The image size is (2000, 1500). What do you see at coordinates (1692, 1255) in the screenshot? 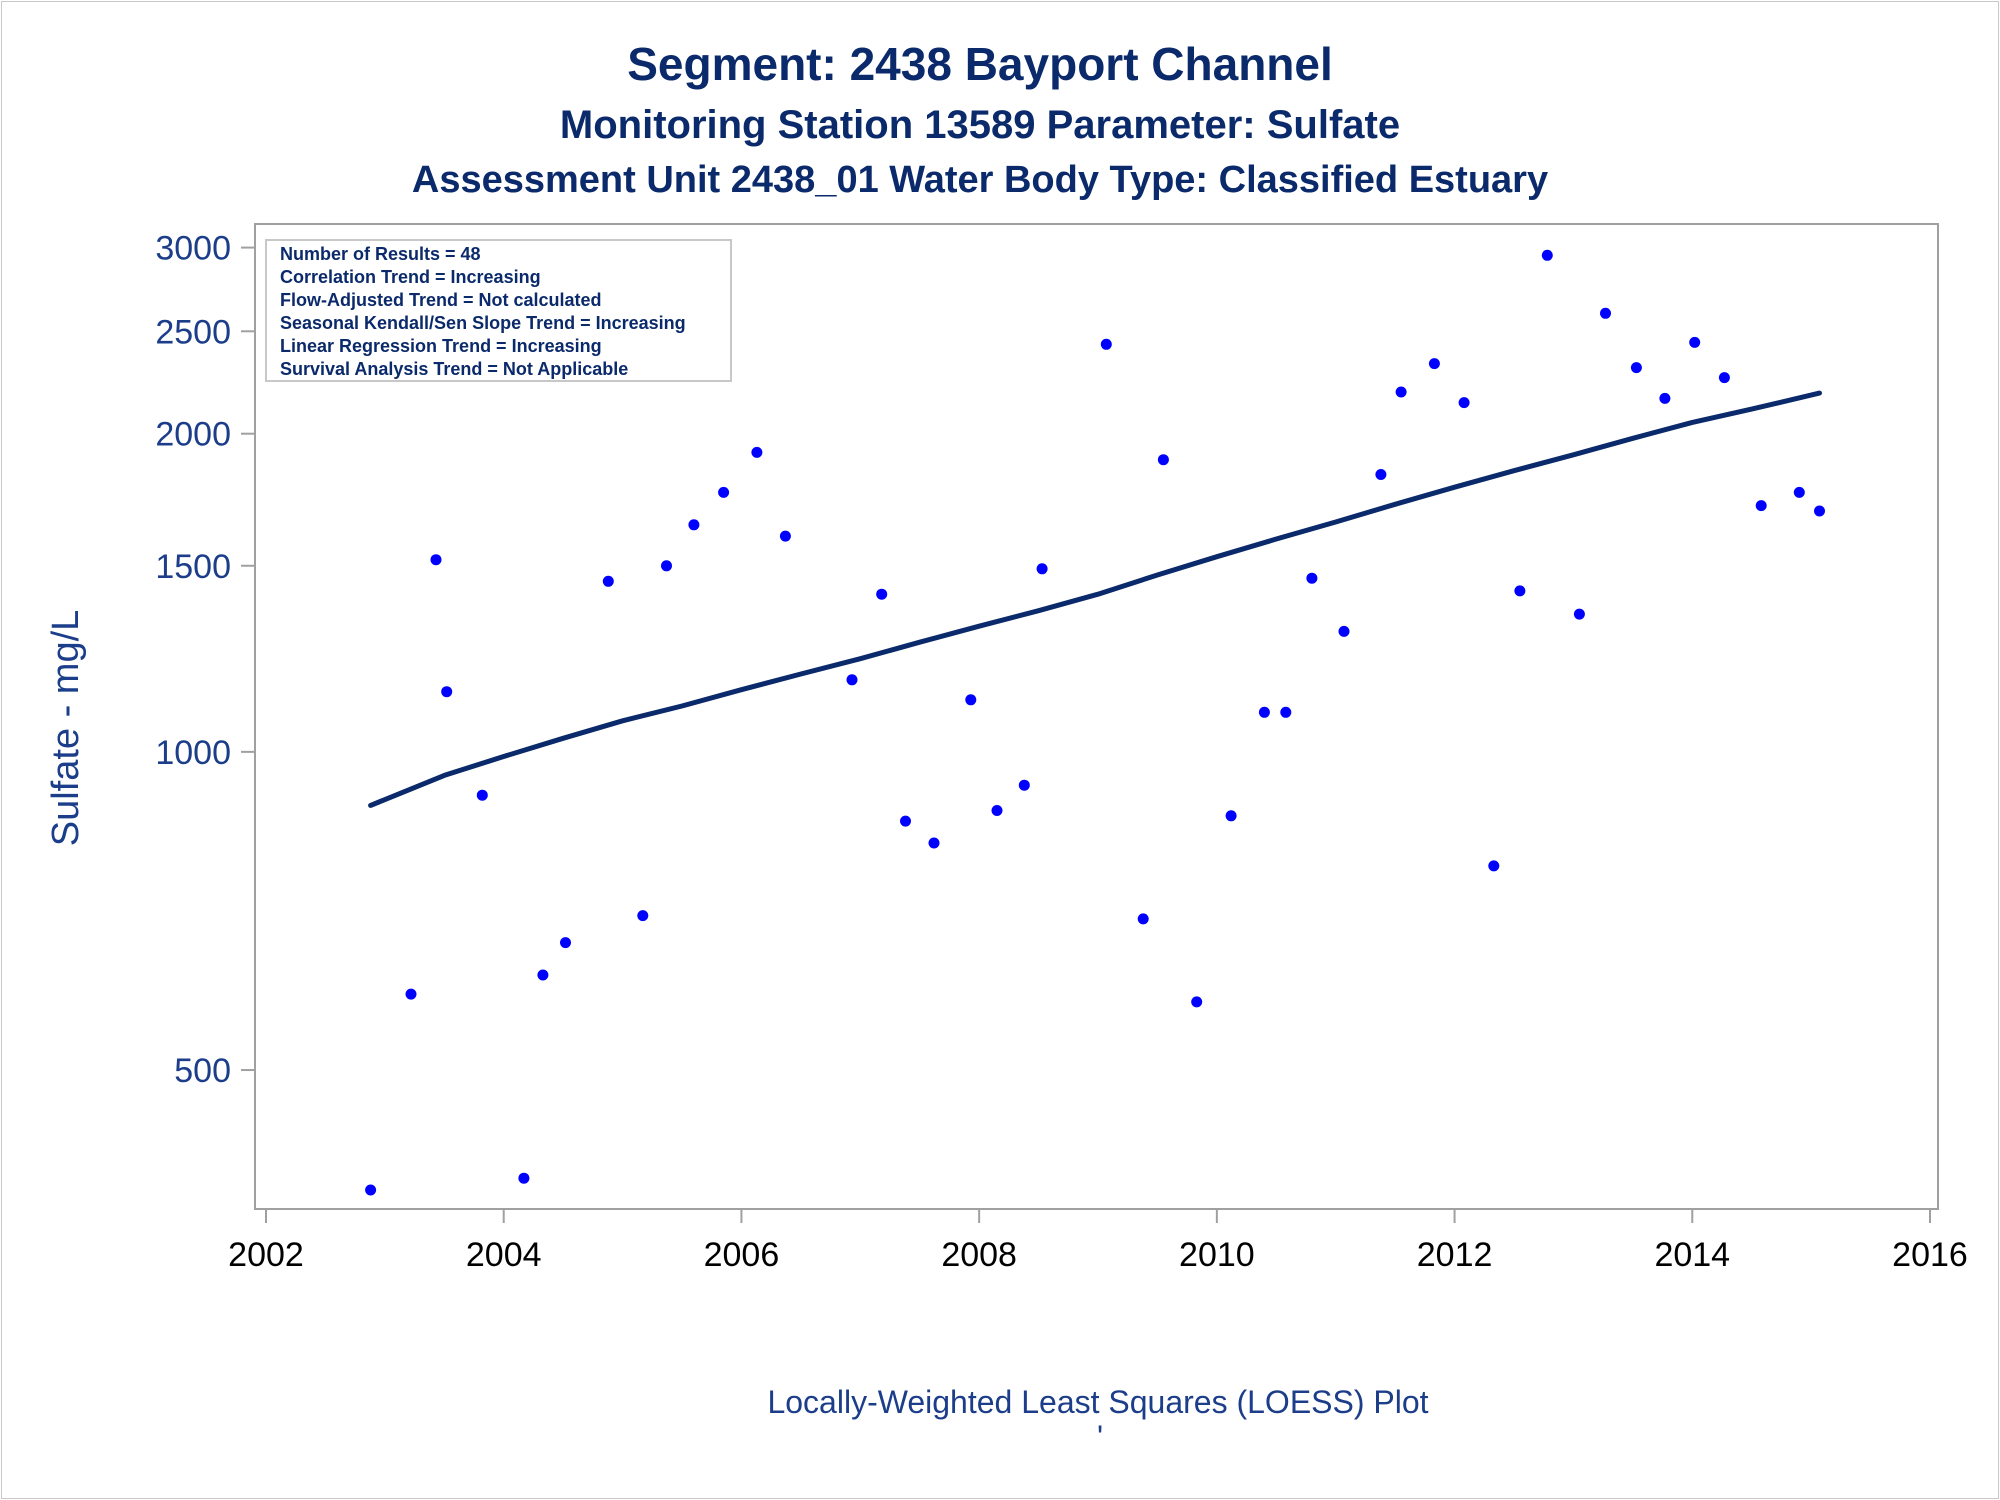
I see `x-tick-label: 2014` at bounding box center [1692, 1255].